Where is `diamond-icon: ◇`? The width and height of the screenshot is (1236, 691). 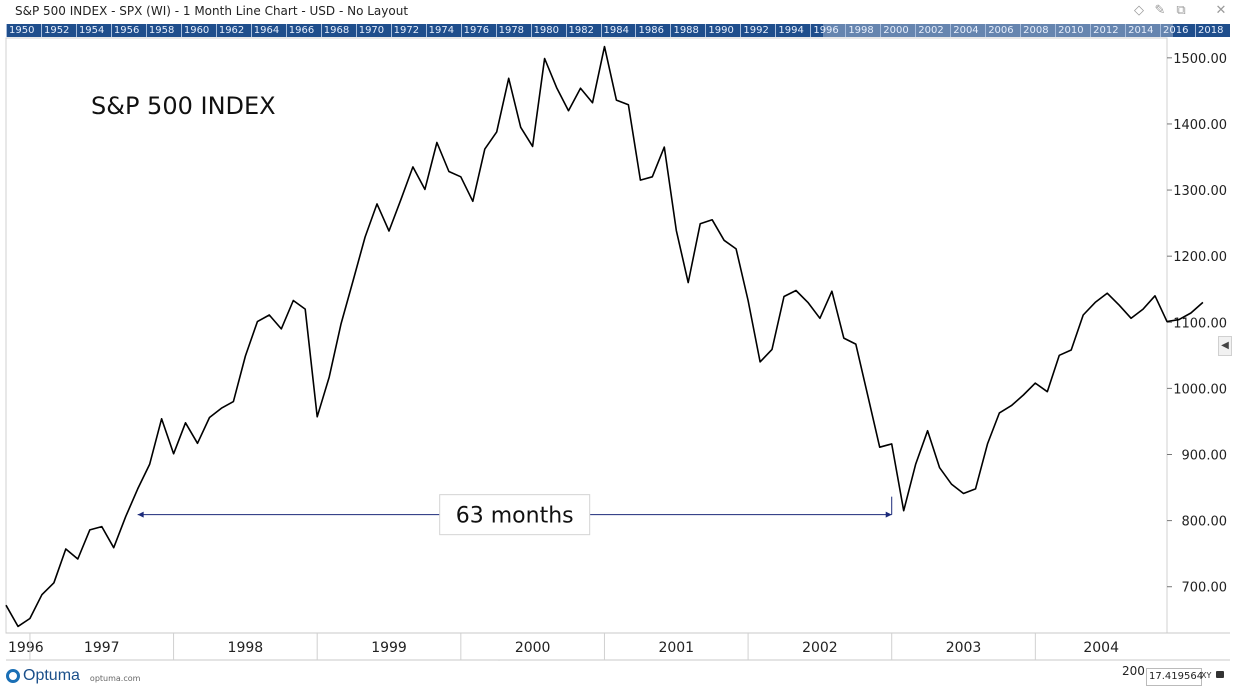 diamond-icon: ◇ is located at coordinates (1139, 10).